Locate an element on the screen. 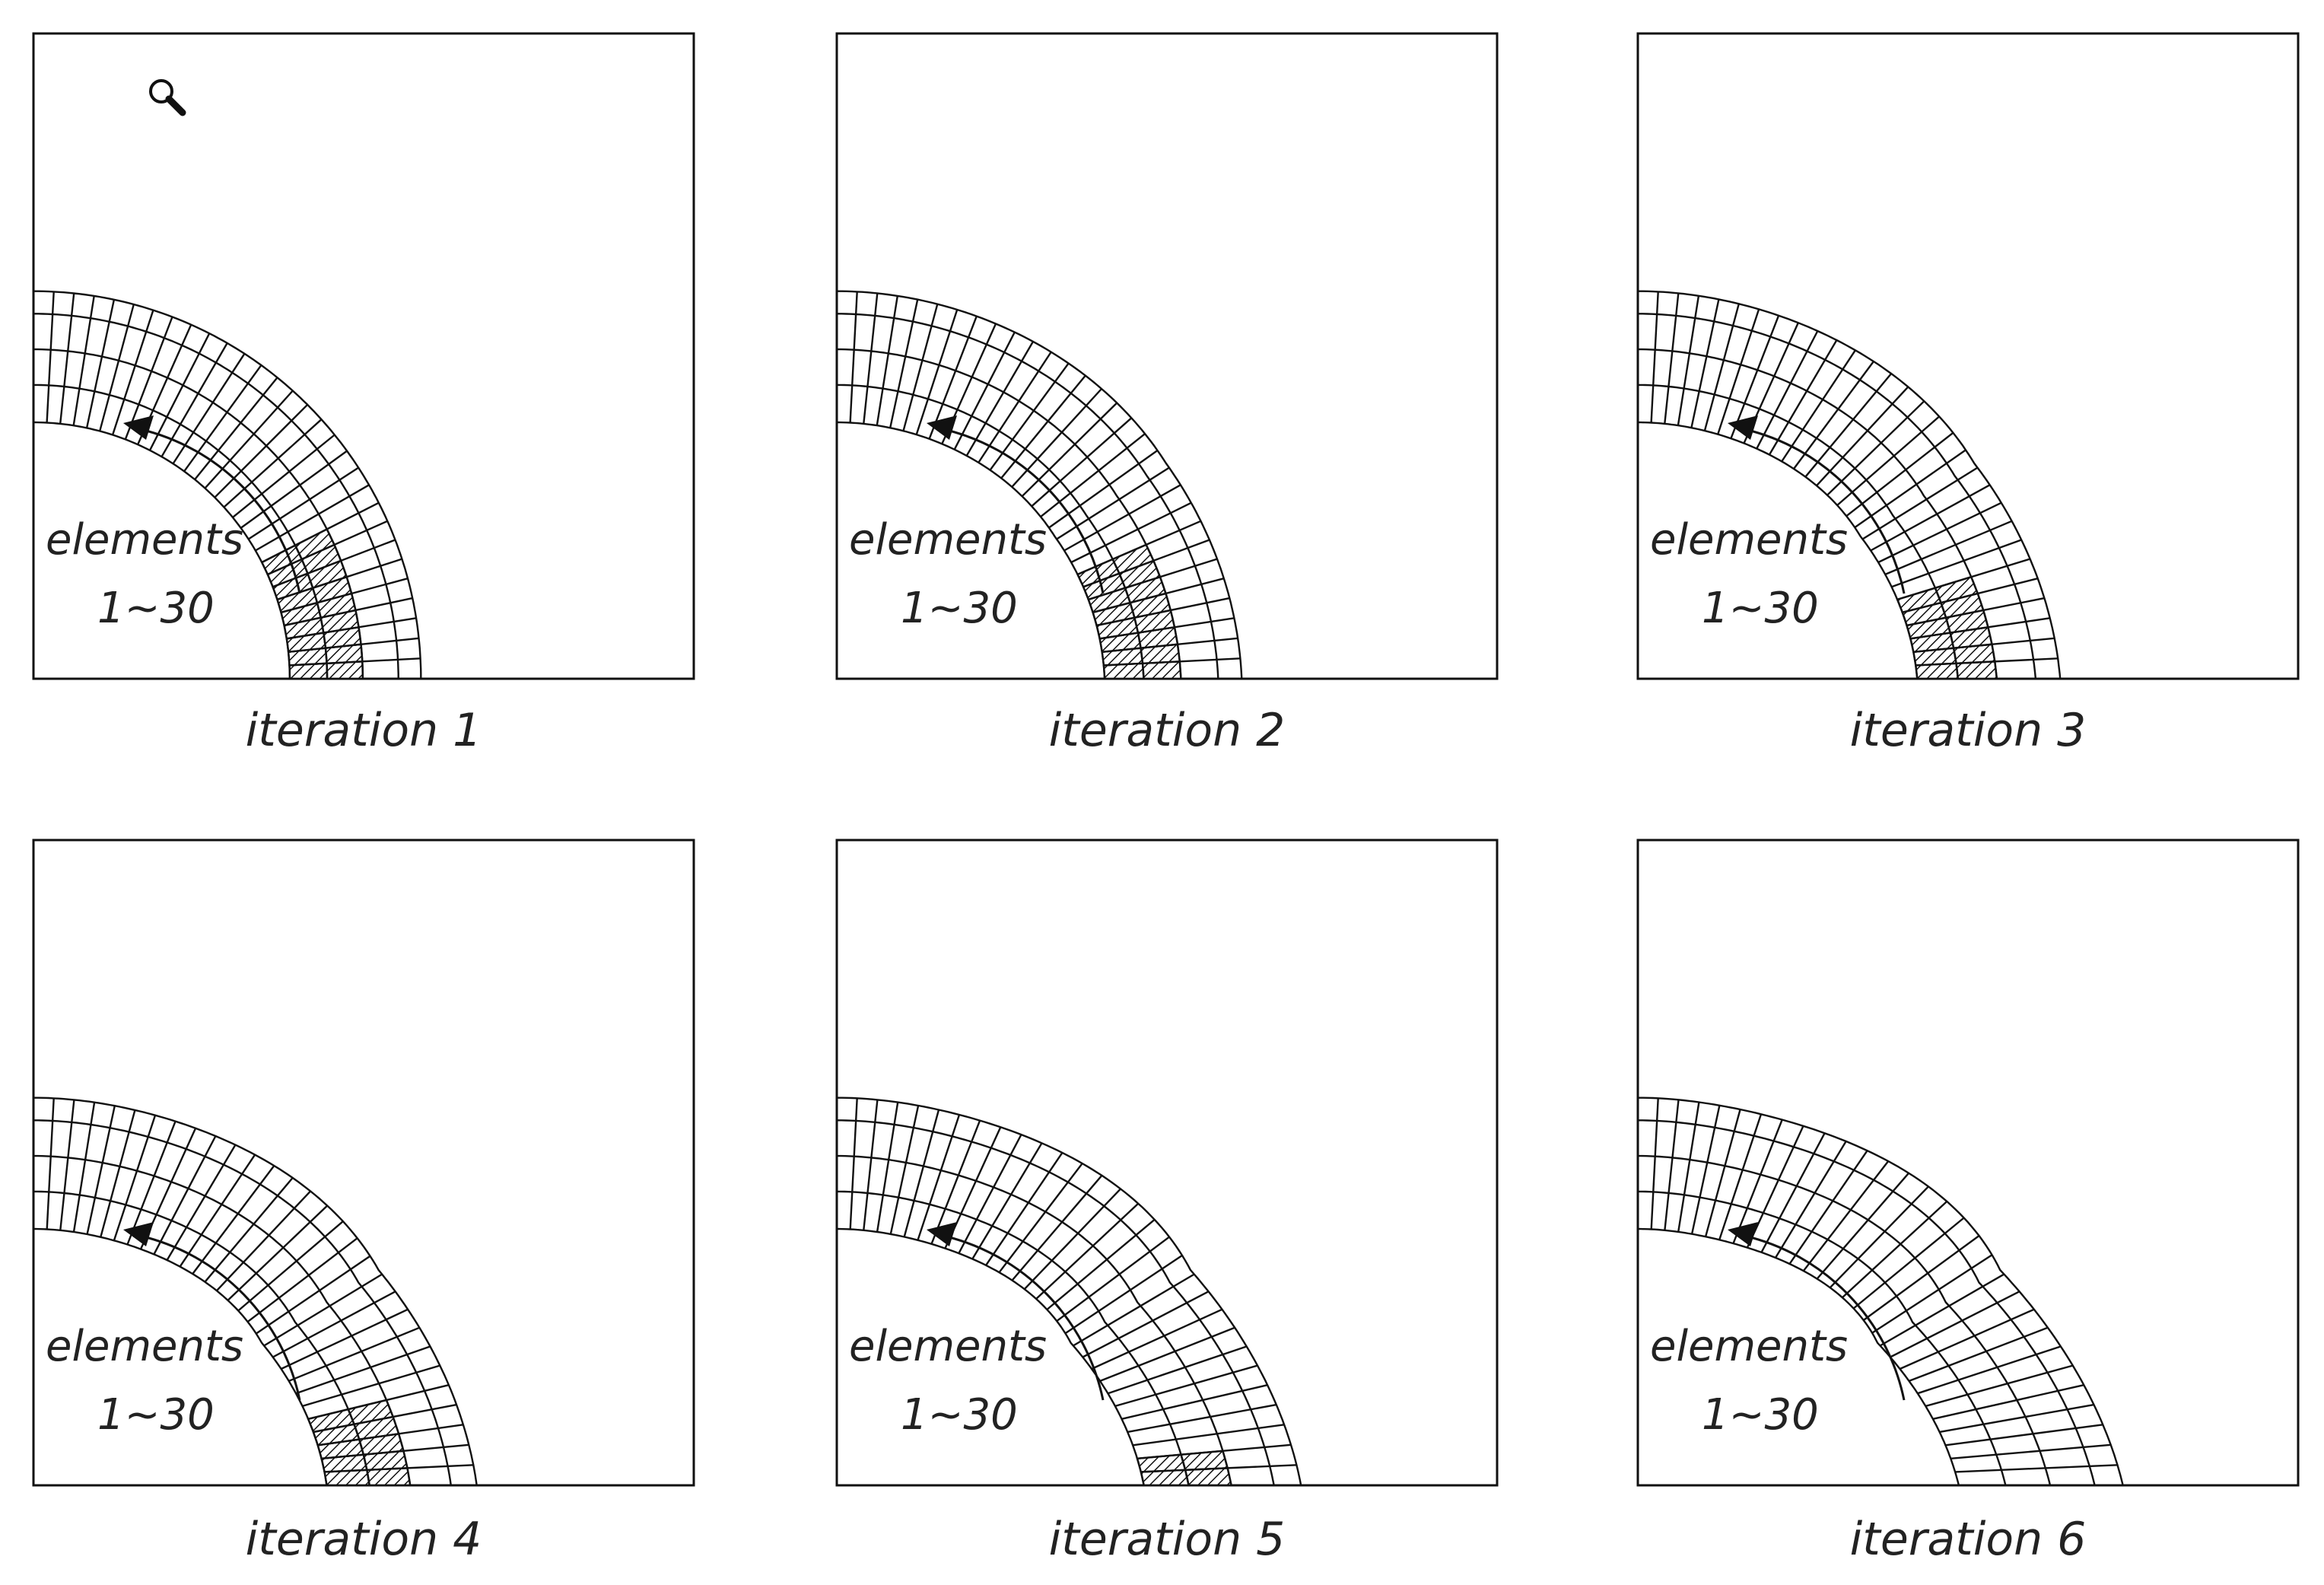 The width and height of the screenshot is (2324, 1585). panel-caption: iteration 4 is located at coordinates (364, 1539).